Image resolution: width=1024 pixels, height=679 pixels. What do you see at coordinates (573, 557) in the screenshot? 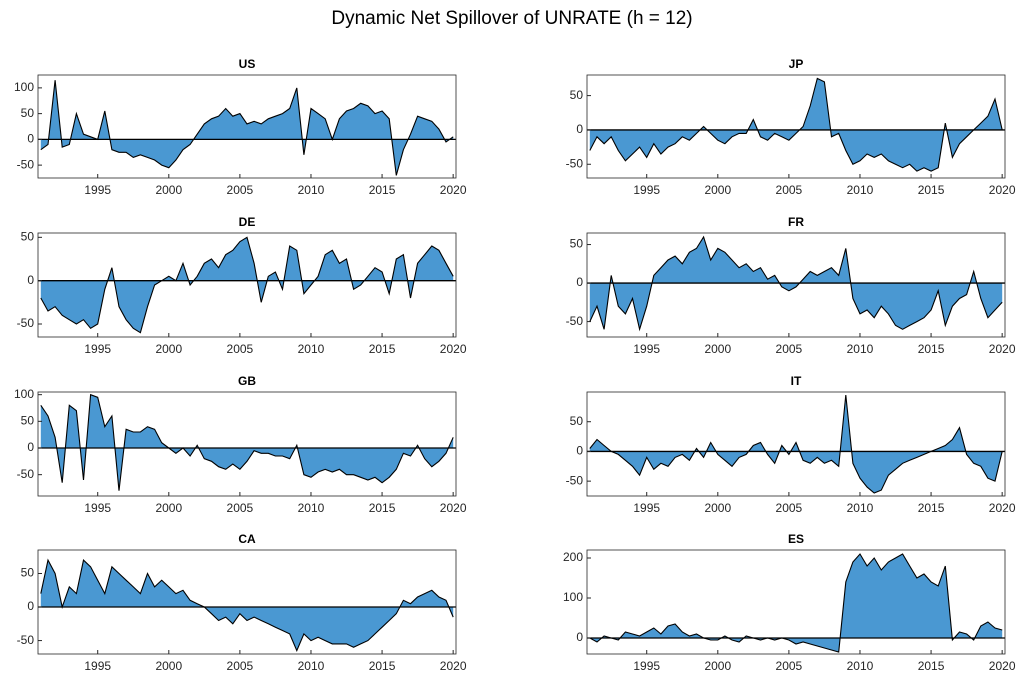
I see `y-tick-label: 200` at bounding box center [573, 557].